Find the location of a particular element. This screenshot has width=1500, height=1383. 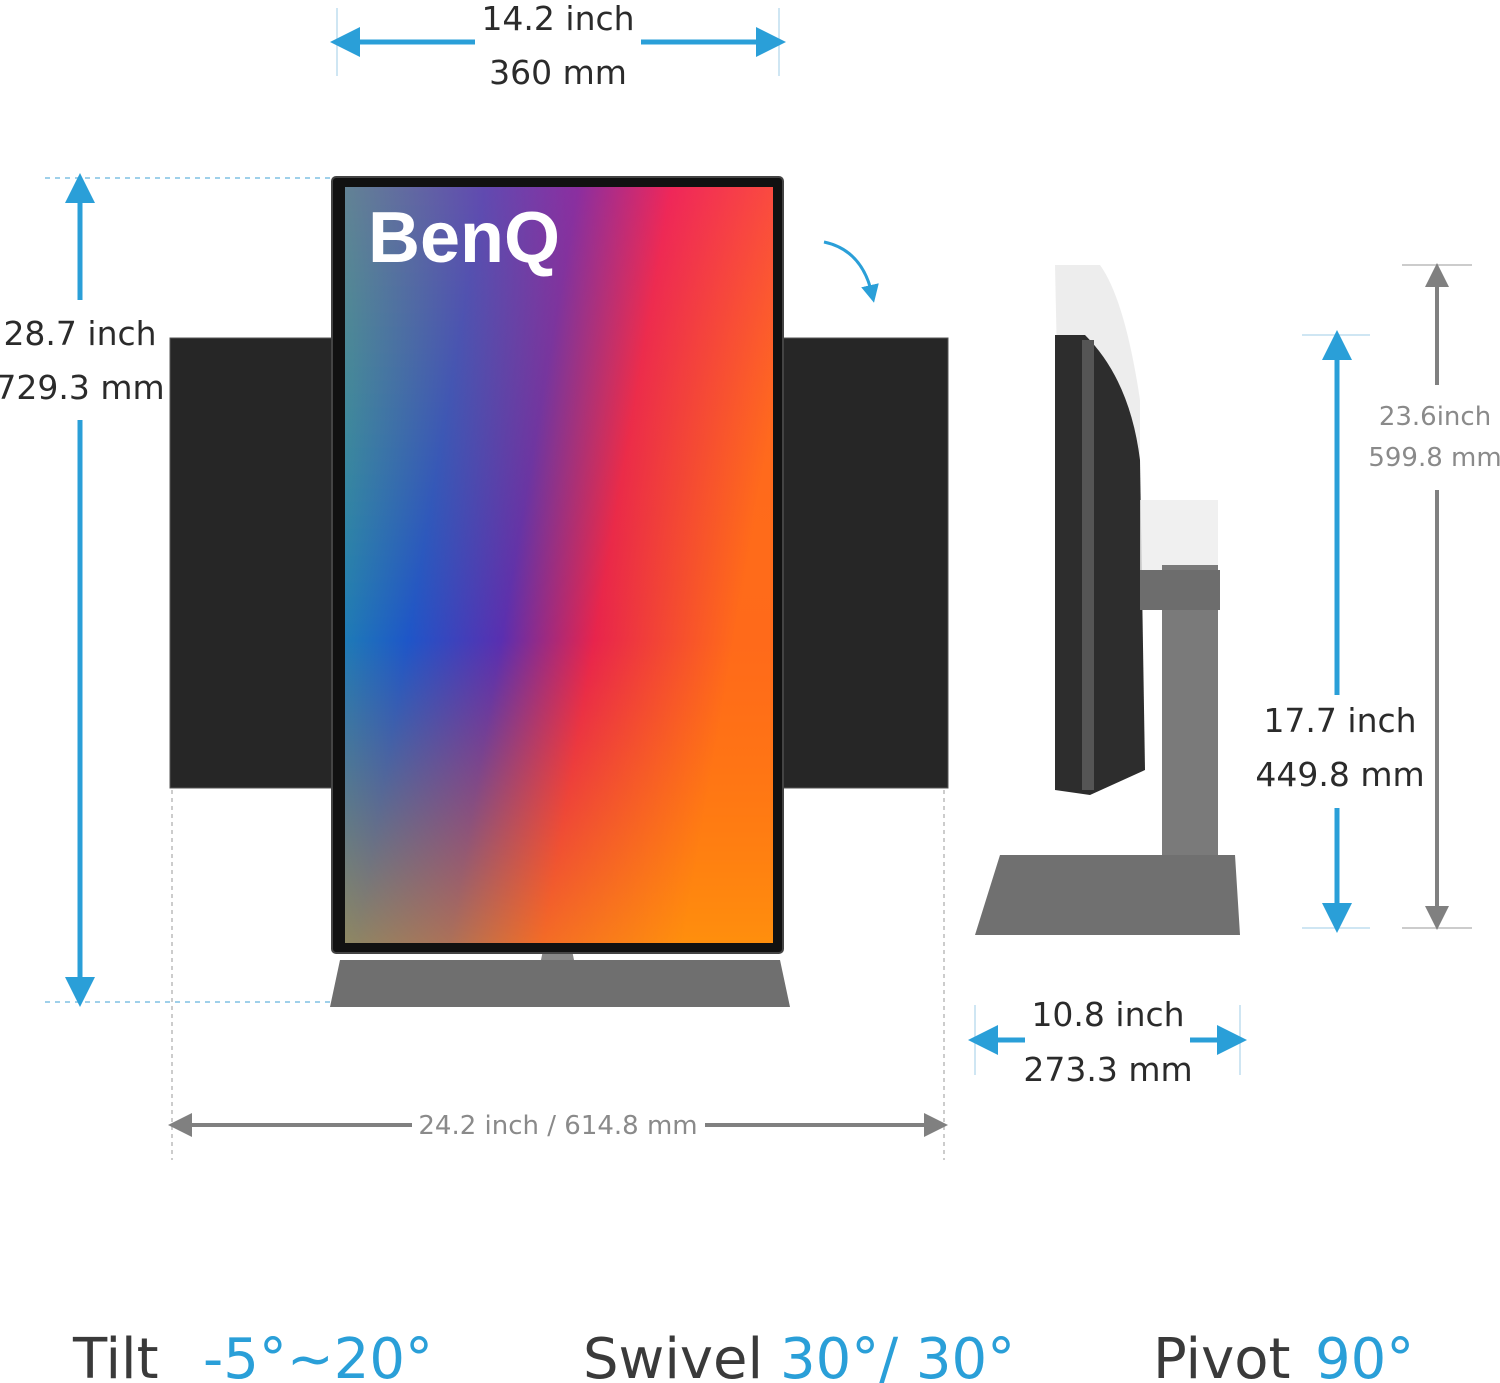

side-height-inch: 23.6inch is located at coordinates (1435, 417).